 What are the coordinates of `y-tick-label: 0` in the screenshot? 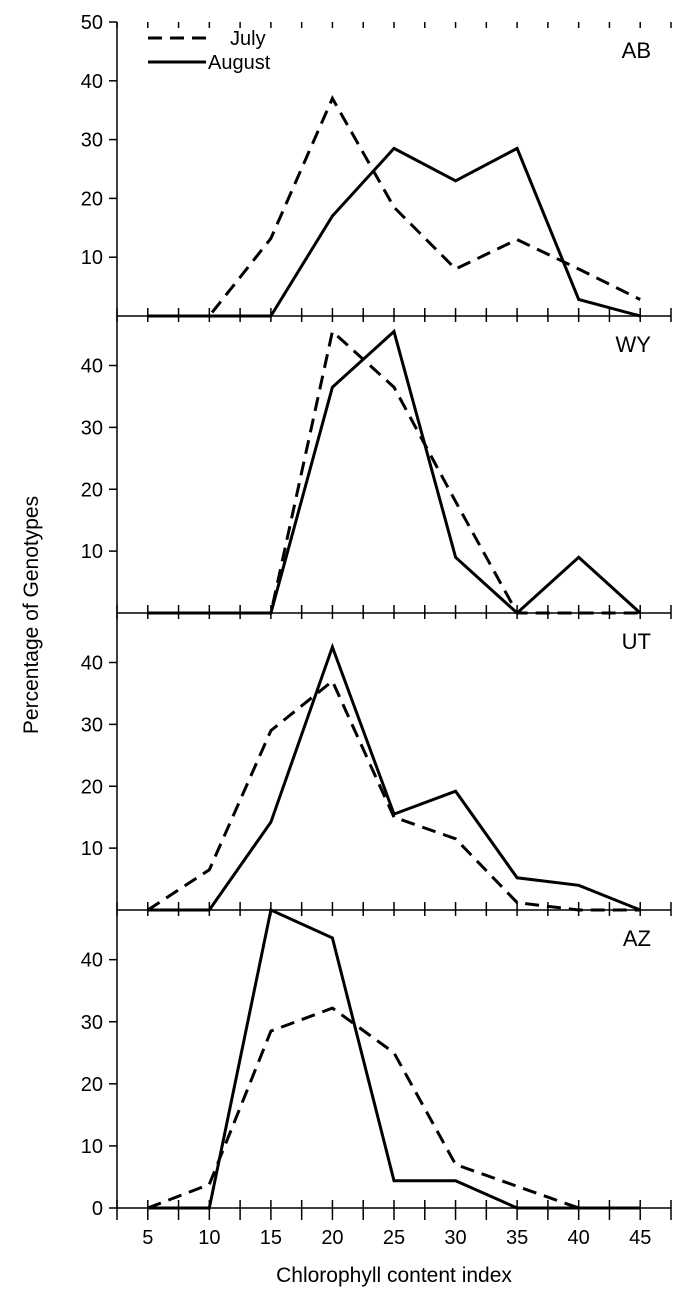 It's located at (97, 1209).